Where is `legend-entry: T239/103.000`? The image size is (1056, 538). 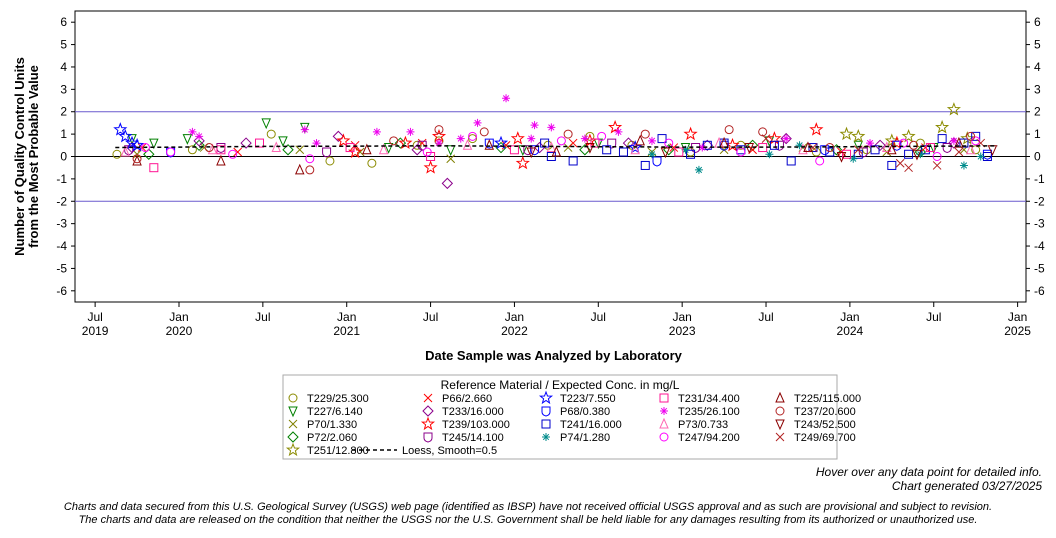
legend-entry: T239/103.000 is located at coordinates (465, 423).